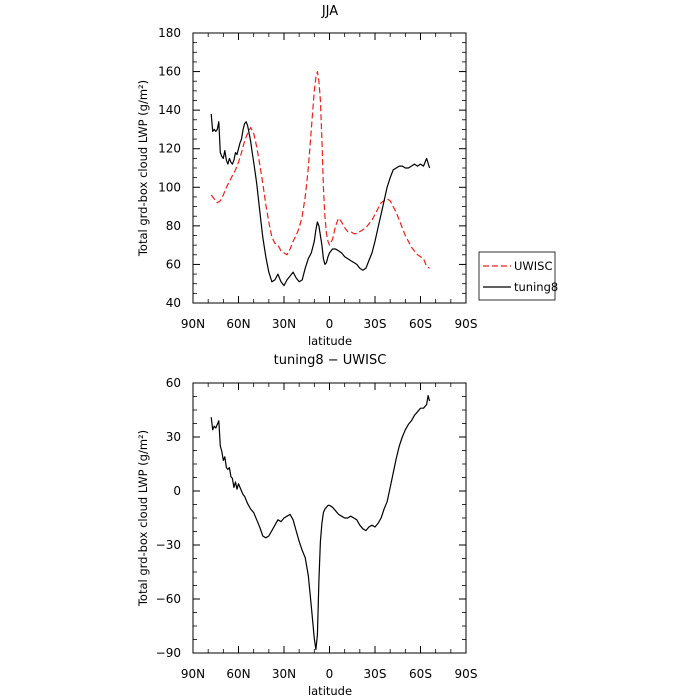 The width and height of the screenshot is (700, 700). I want to click on y-tick-label: 120, so click(169, 149).